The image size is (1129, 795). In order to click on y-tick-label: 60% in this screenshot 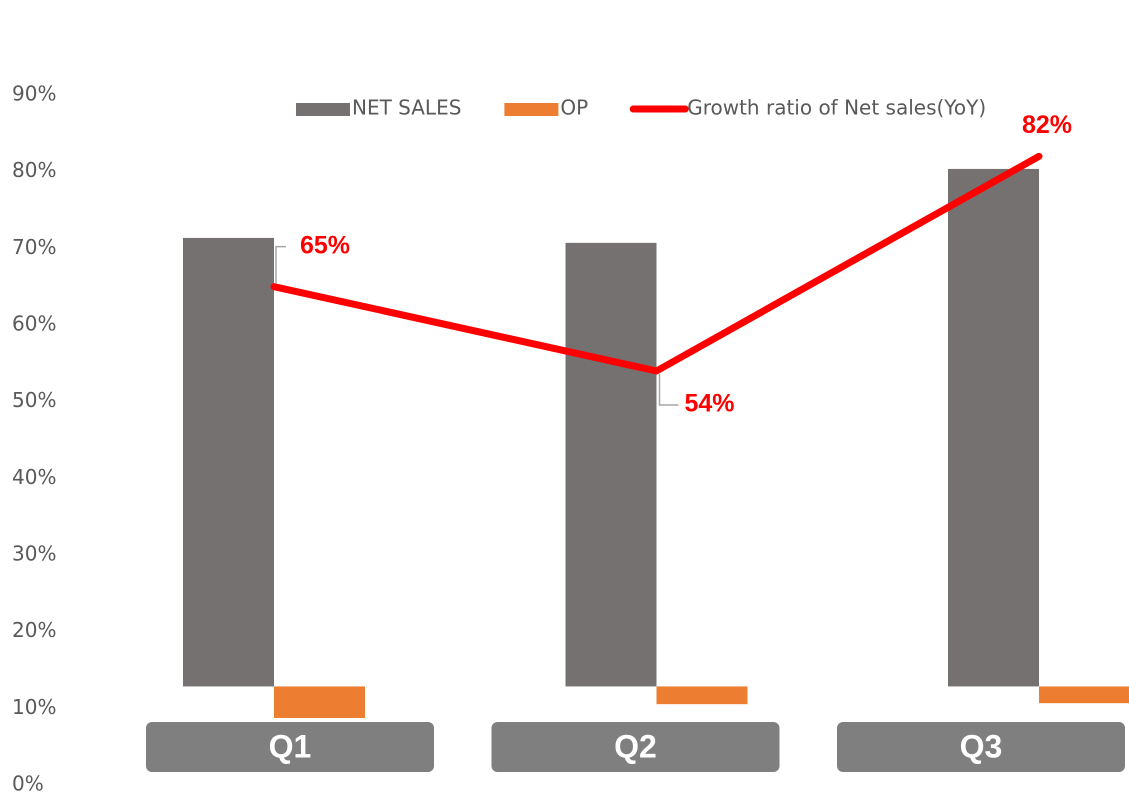, I will do `click(34, 324)`.